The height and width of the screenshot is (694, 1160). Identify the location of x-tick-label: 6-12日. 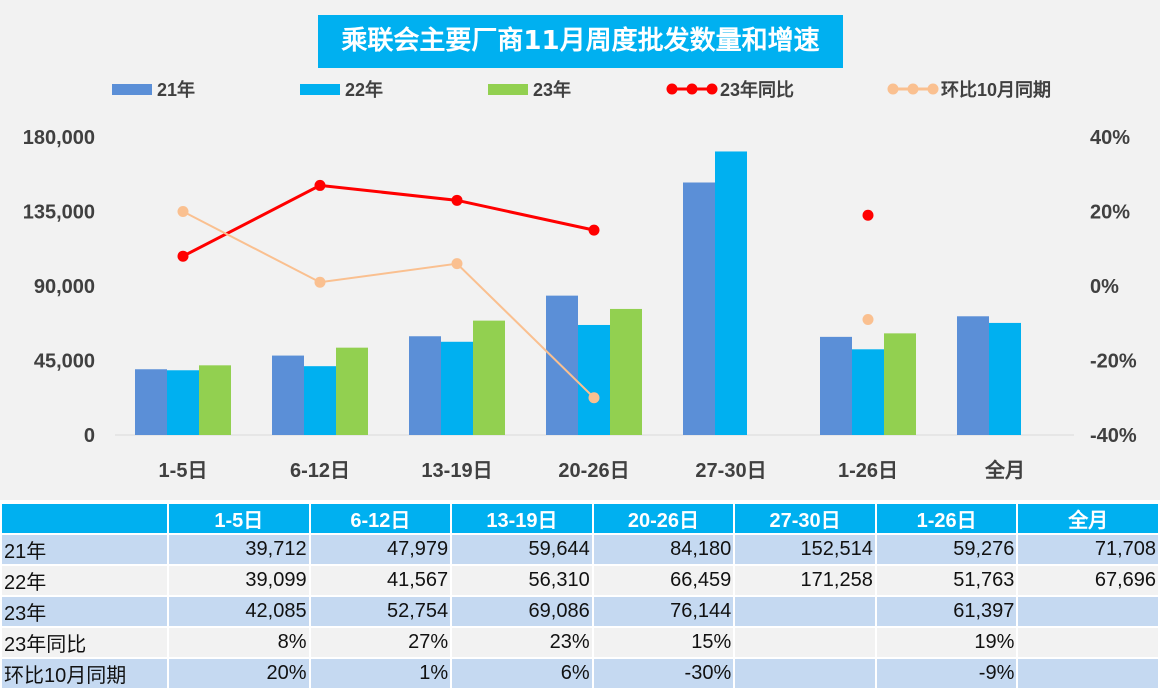
(320, 471).